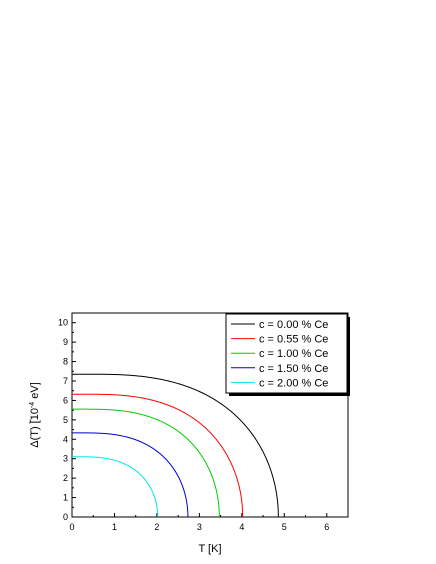 This screenshot has width=436, height=564. Describe the element at coordinates (30, 421) in the screenshot. I see `y-axis-label-tilde: ~` at that location.